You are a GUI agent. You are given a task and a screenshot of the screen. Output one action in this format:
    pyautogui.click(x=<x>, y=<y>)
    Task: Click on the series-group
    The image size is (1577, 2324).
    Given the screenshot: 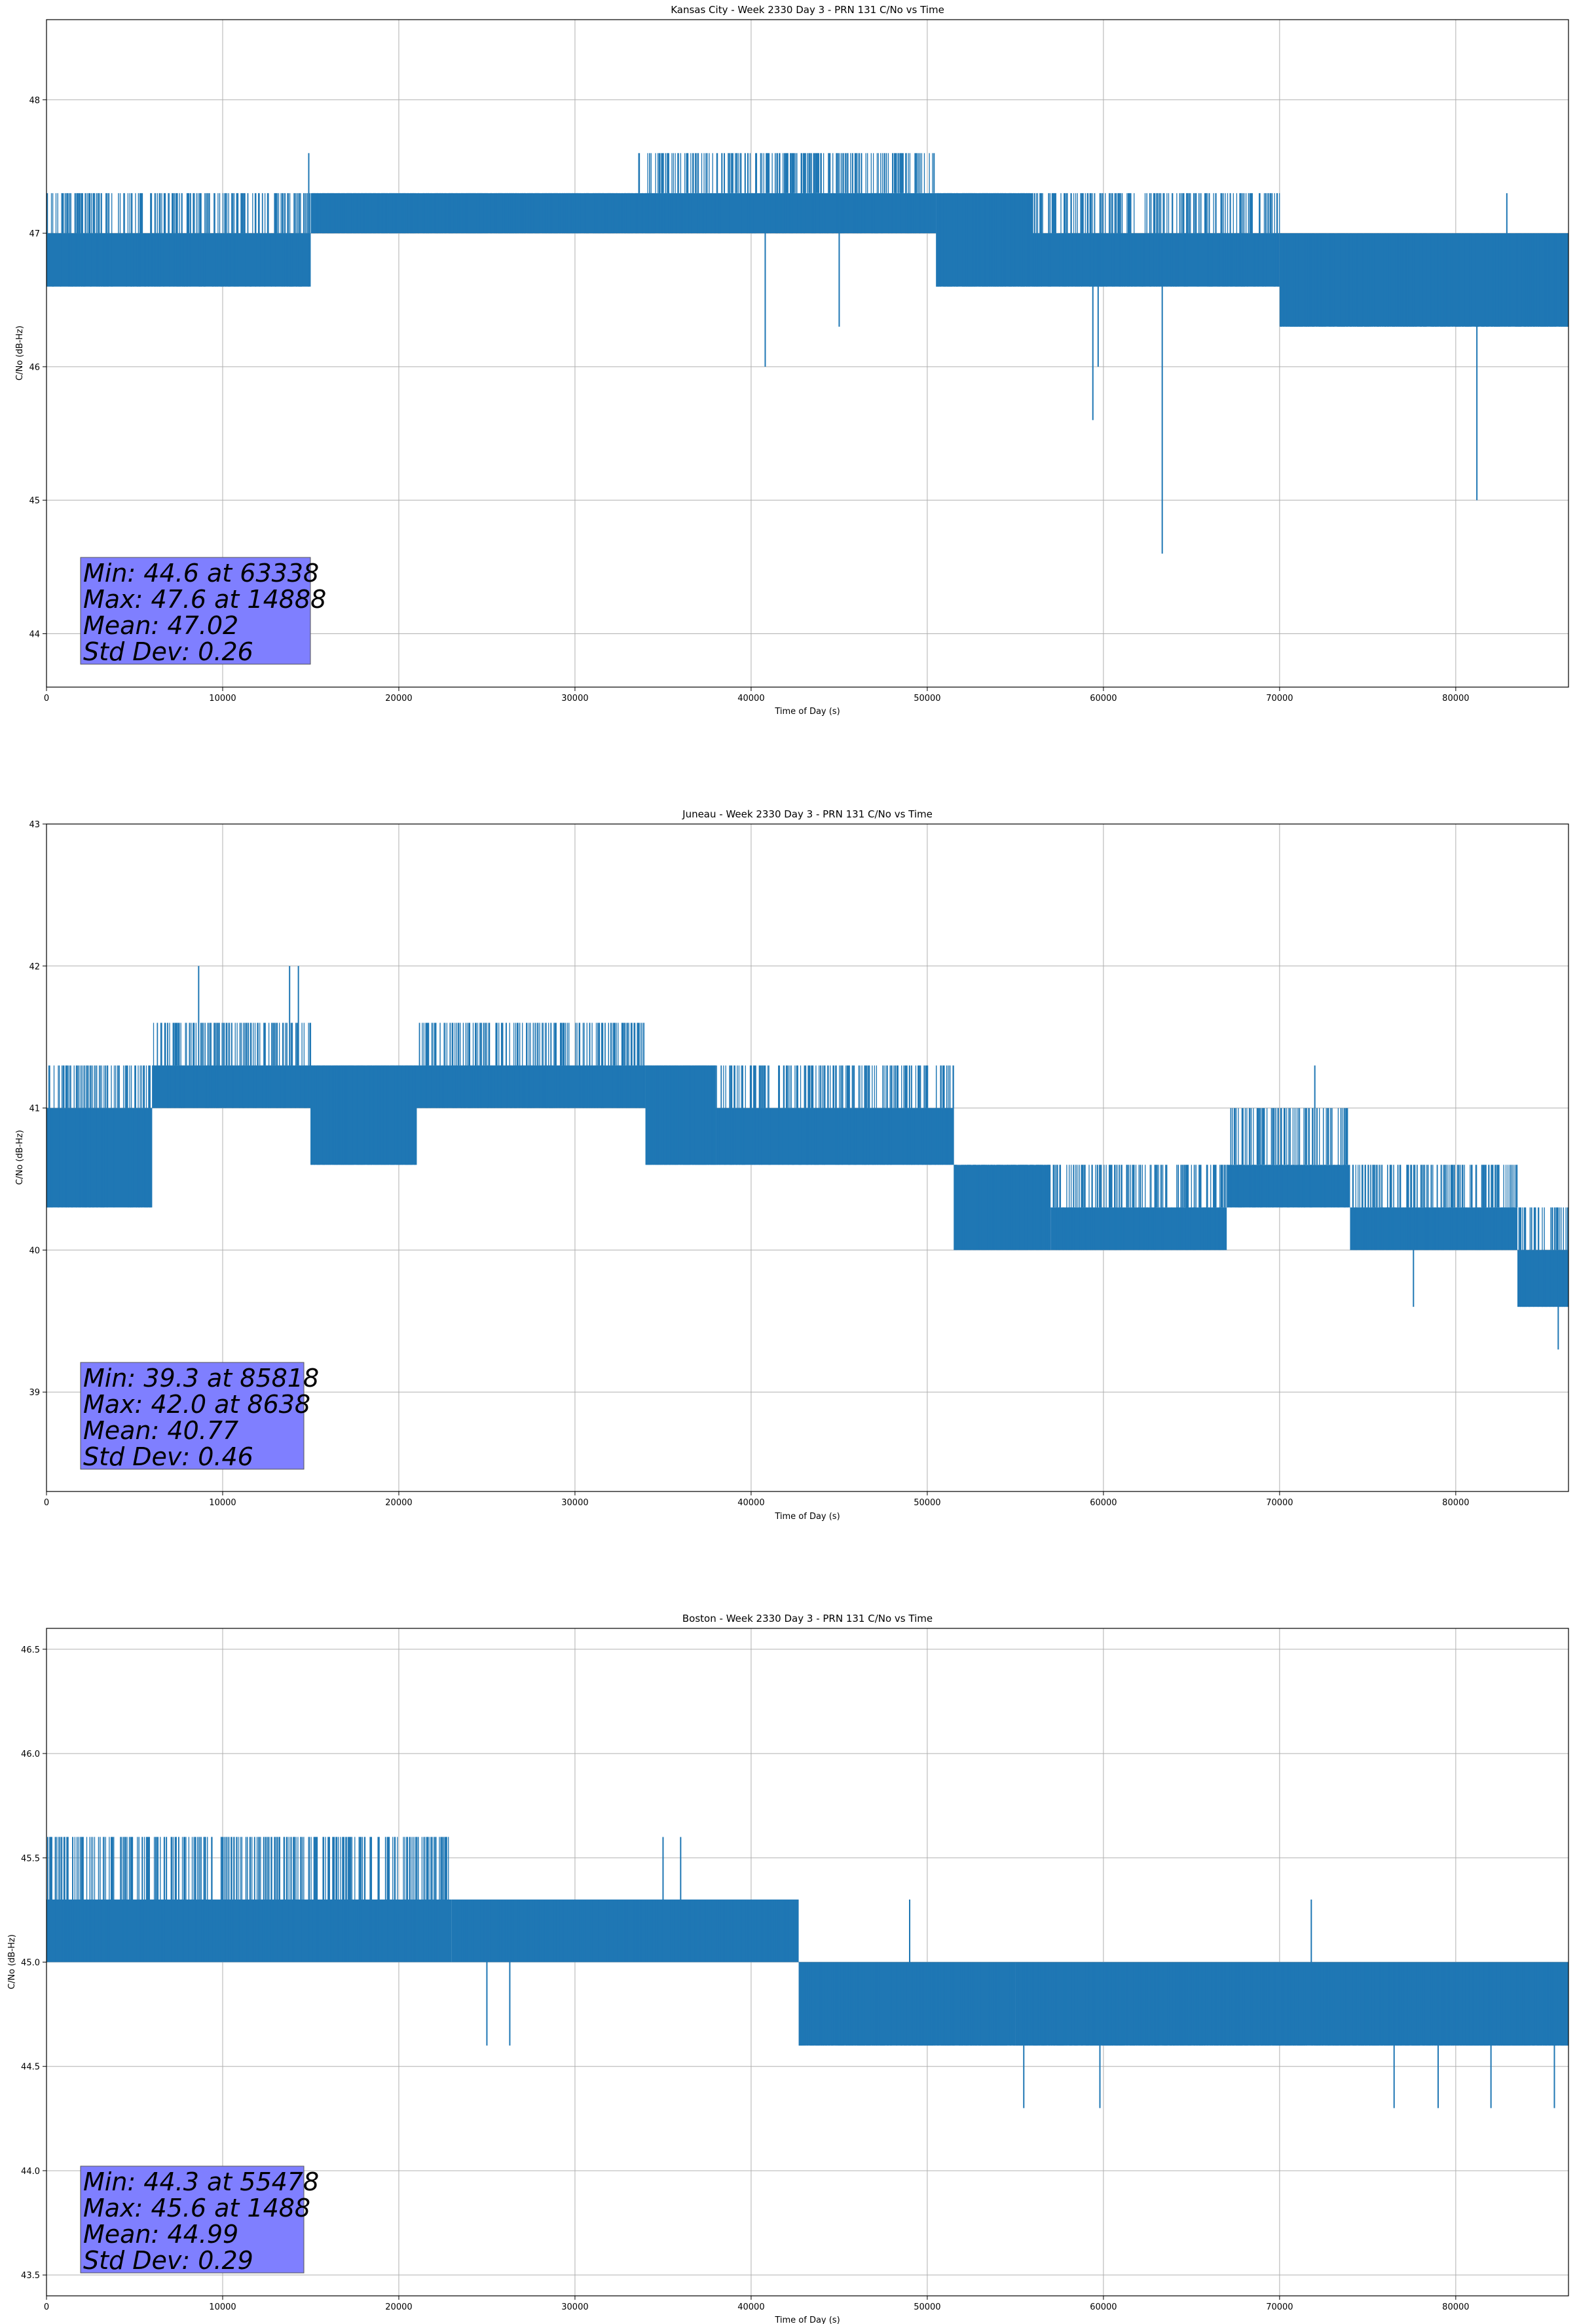 What is the action you would take?
    pyautogui.click(x=807, y=1972)
    